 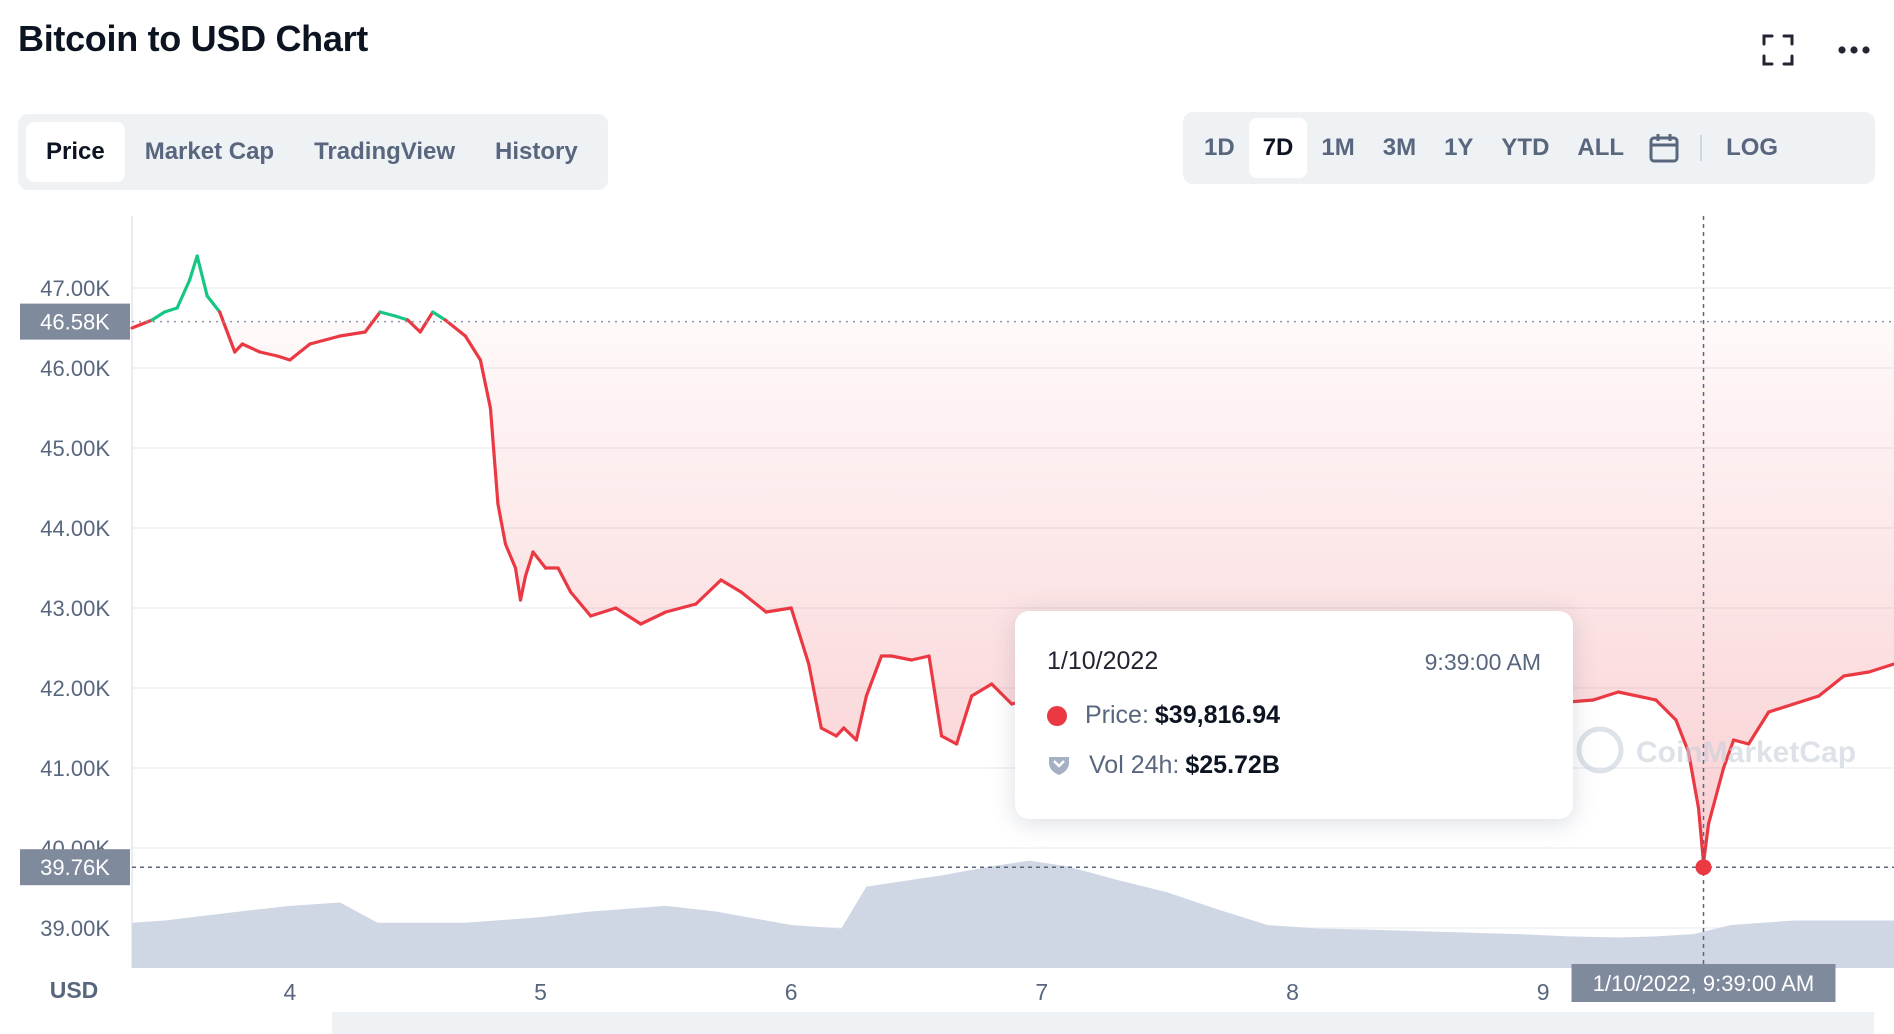 I want to click on fullscreen-icon, so click(x=1778, y=50).